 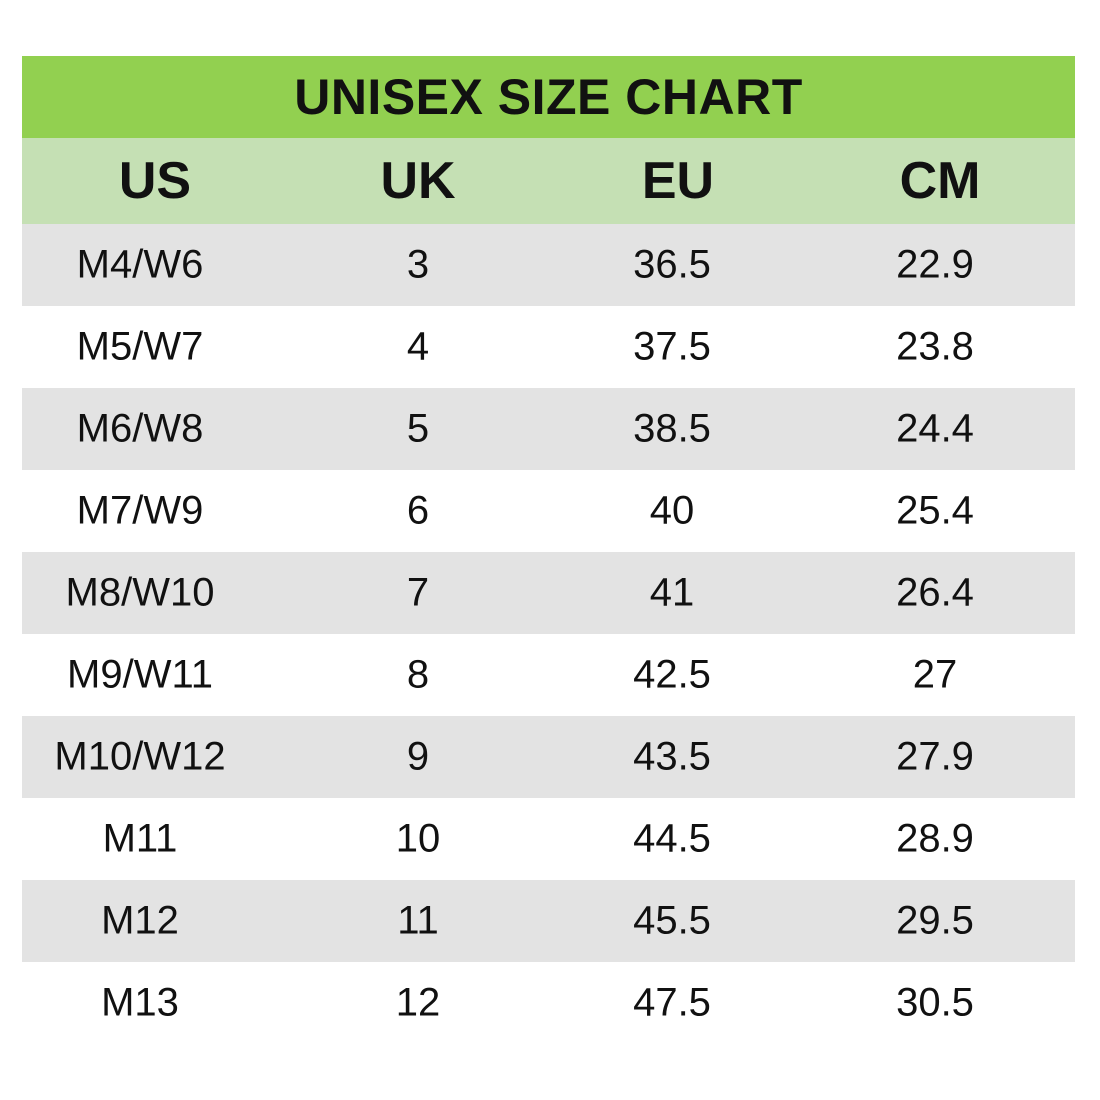 What do you see at coordinates (418, 756) in the screenshot?
I see `cell-uk: 9` at bounding box center [418, 756].